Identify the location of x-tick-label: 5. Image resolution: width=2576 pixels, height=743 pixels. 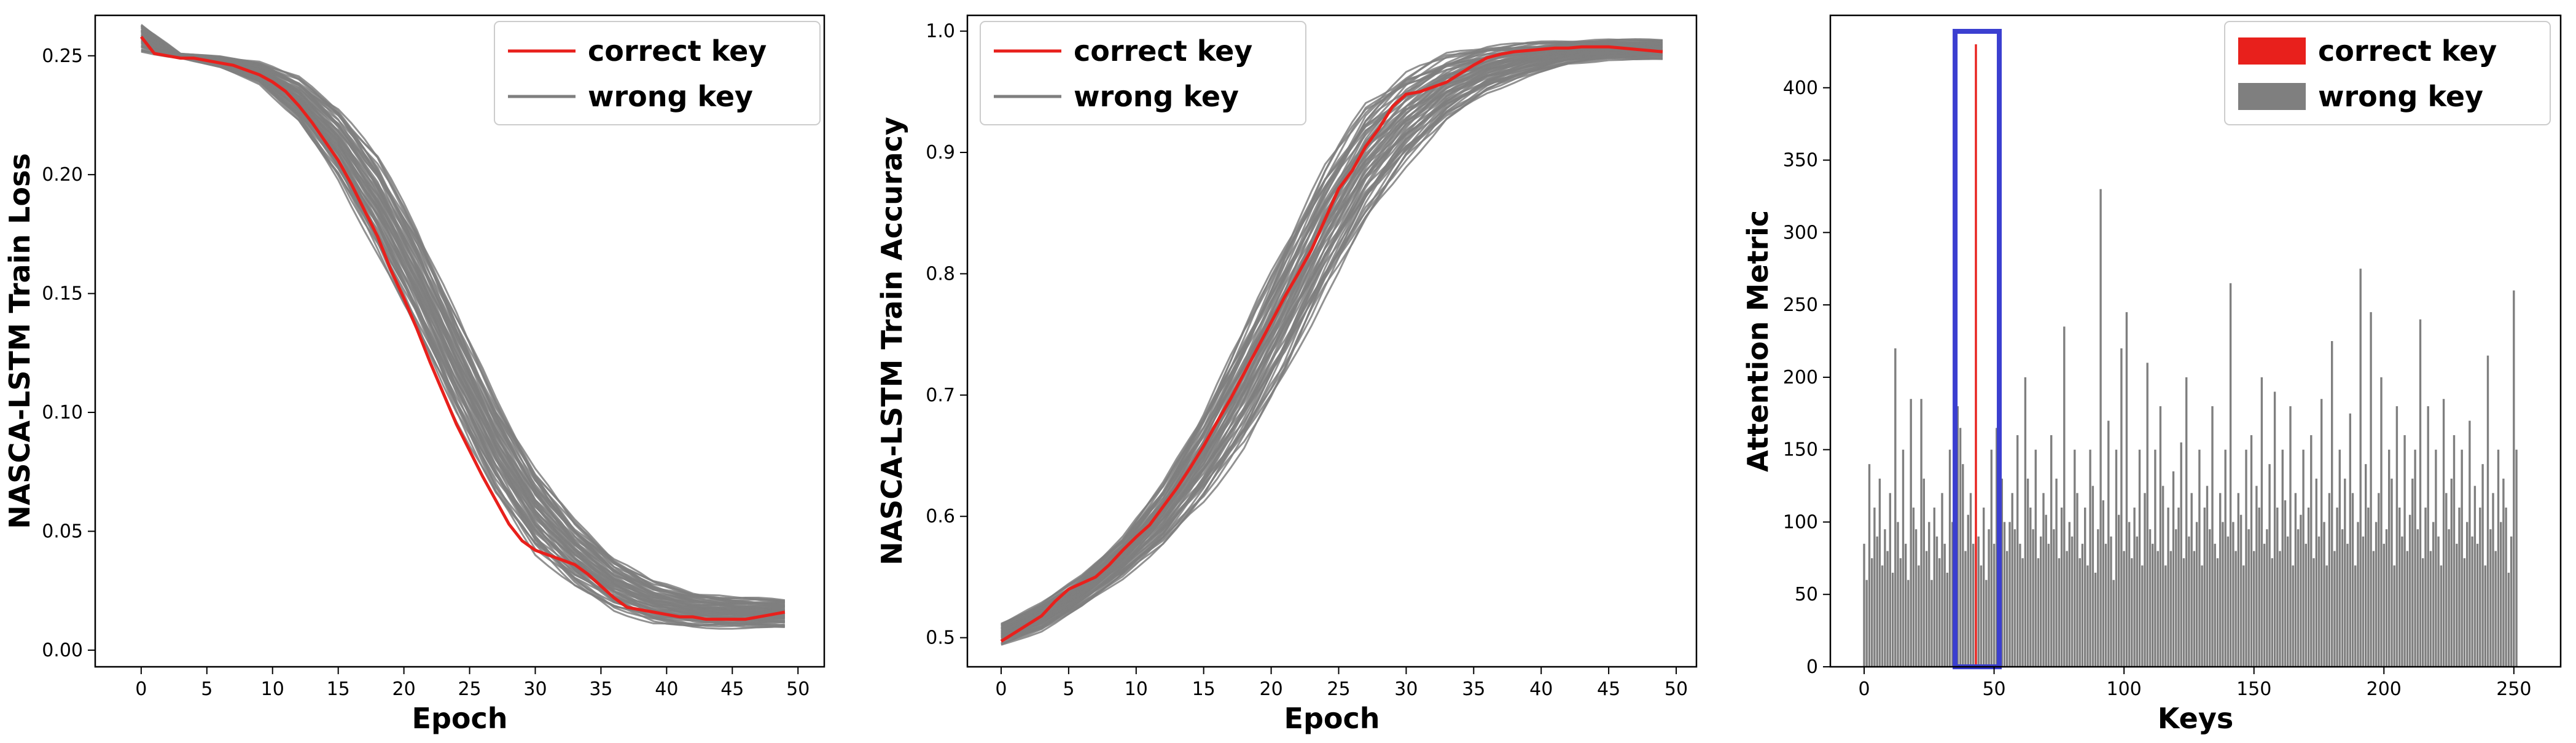
(207, 689).